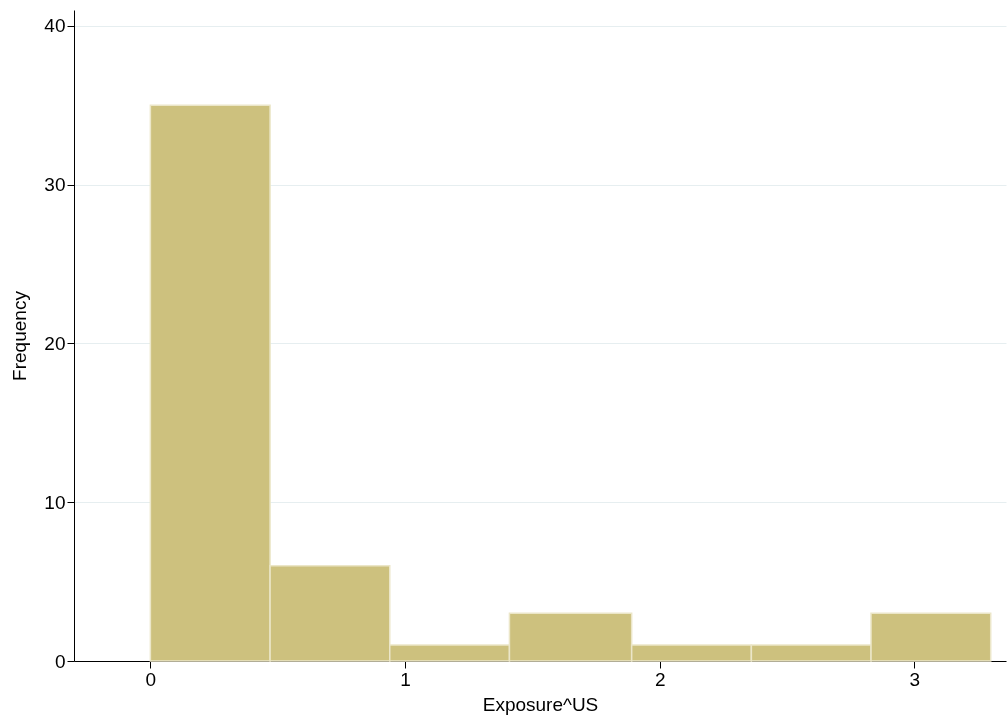 The image size is (1008, 722). What do you see at coordinates (60, 661) in the screenshot?
I see `y-tick-label: 0` at bounding box center [60, 661].